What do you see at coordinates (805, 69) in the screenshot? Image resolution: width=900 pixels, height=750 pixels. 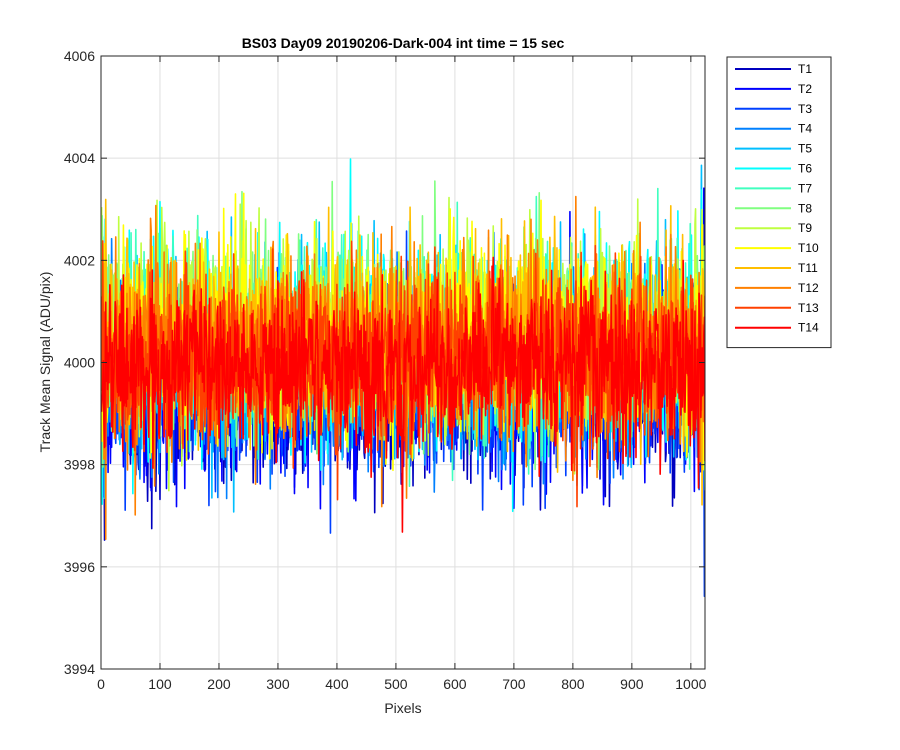 I see `legend-label: T1` at bounding box center [805, 69].